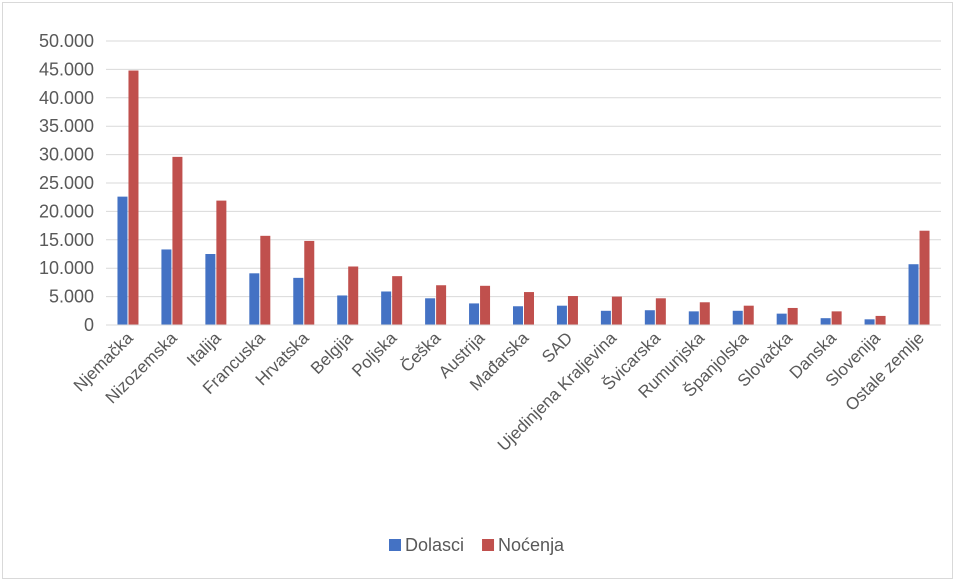 The width and height of the screenshot is (955, 581). What do you see at coordinates (477, 545) in the screenshot?
I see `legend: Dolasci Noćenja` at bounding box center [477, 545].